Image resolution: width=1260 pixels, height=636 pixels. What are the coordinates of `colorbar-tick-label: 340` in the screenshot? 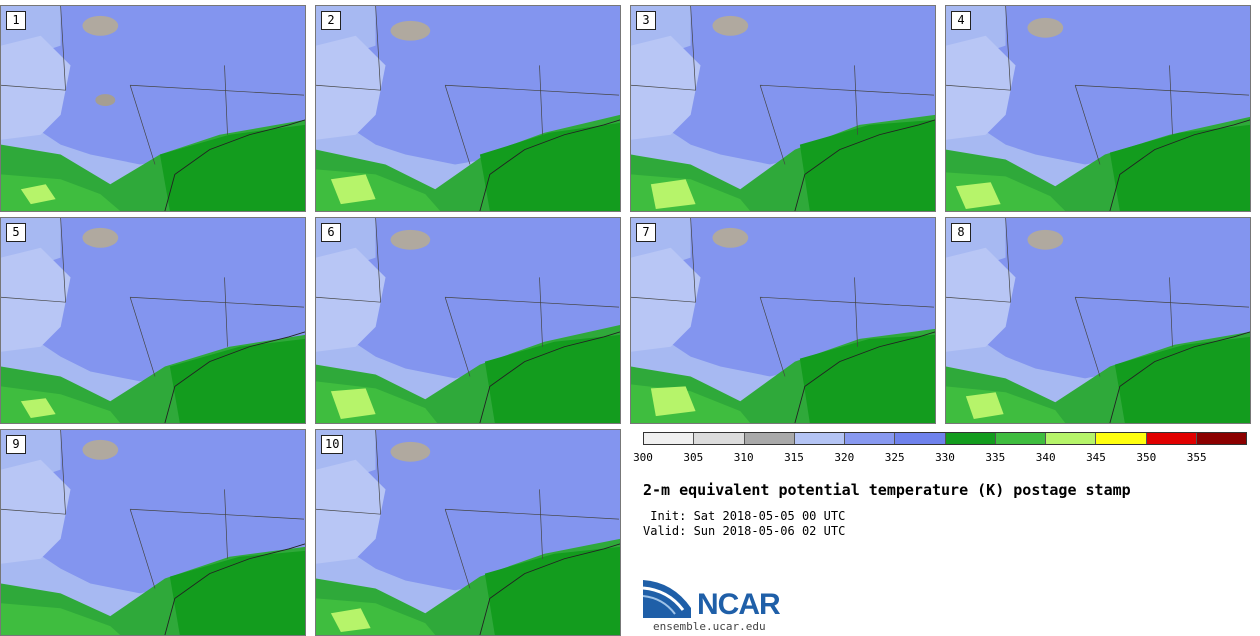 It's located at (1045, 457).